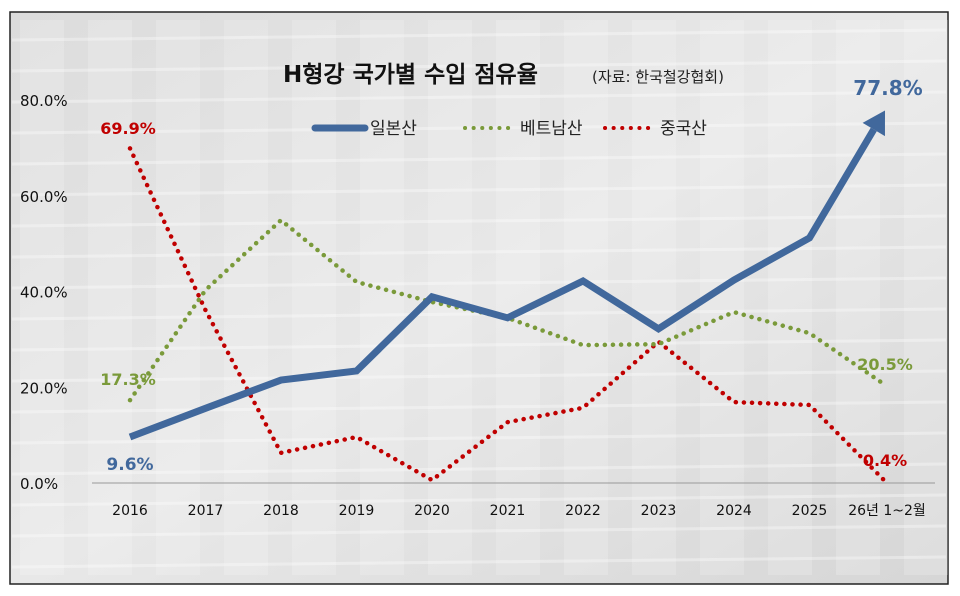 Image resolution: width=960 pixels, height=596 pixels. I want to click on chart-subtitle: (자료: 한국철강협회), so click(658, 77).